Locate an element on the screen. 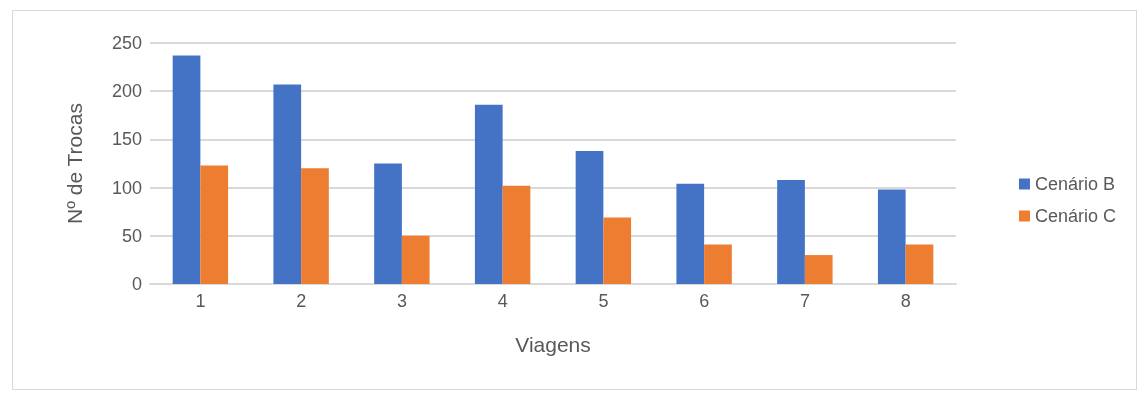 The image size is (1145, 400). x-tick-label: 2 is located at coordinates (301, 301).